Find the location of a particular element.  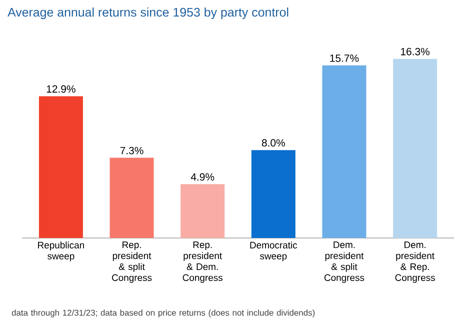

data-label: 4.9% is located at coordinates (202, 177).